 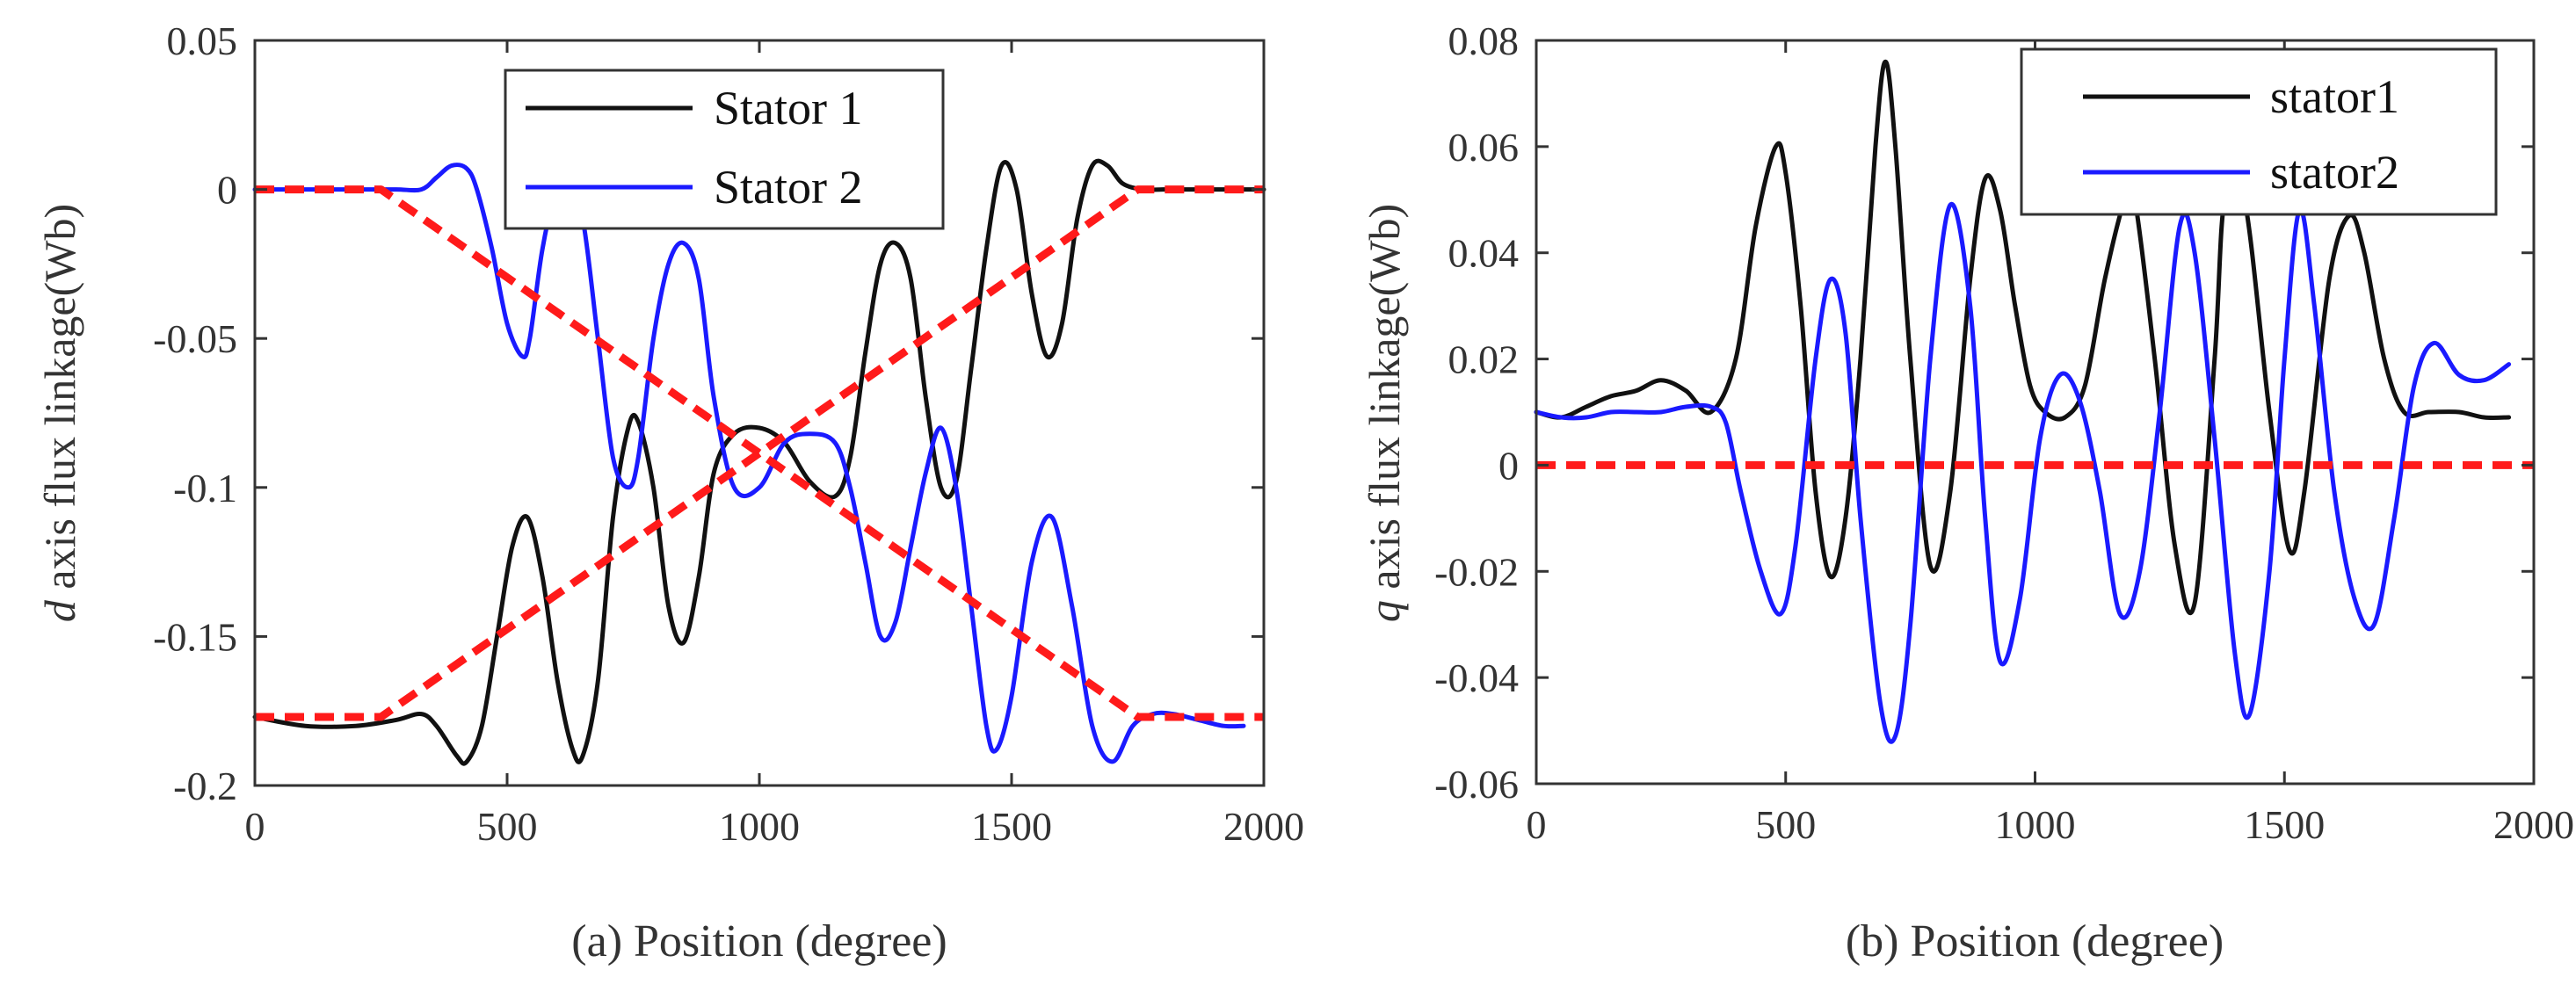 What do you see at coordinates (1484, 253) in the screenshot?
I see `panel-b-y-tick-label: 0.04` at bounding box center [1484, 253].